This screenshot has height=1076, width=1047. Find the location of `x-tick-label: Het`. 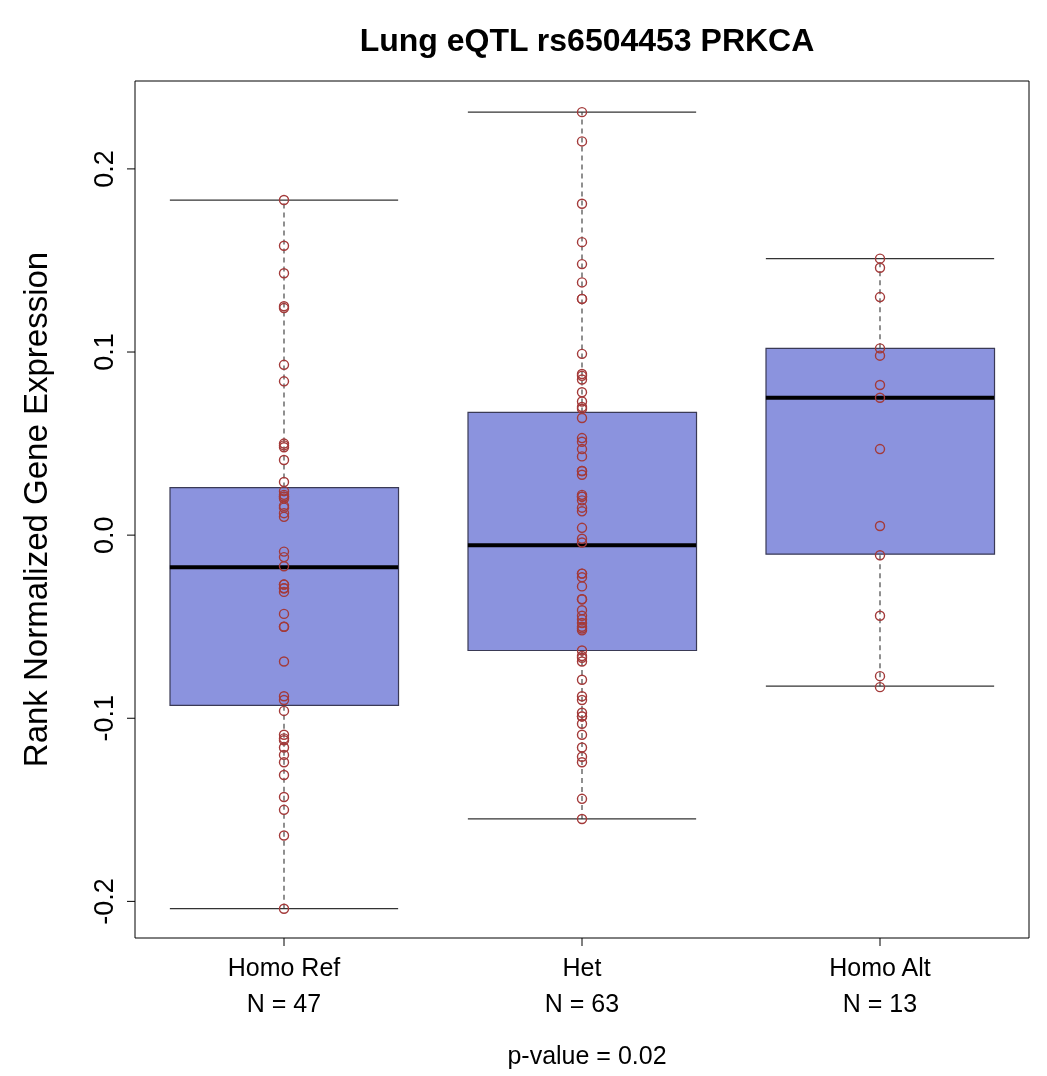

x-tick-label: Het is located at coordinates (582, 967).